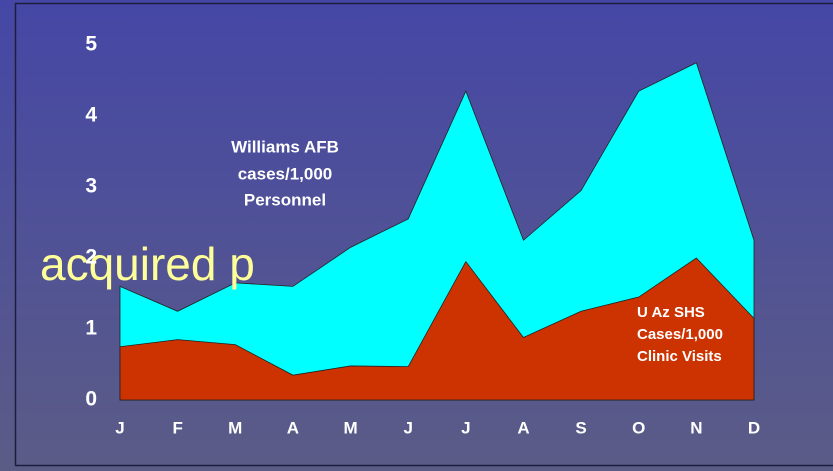 The height and width of the screenshot is (471, 833). I want to click on x-tick-label: F, so click(177, 427).